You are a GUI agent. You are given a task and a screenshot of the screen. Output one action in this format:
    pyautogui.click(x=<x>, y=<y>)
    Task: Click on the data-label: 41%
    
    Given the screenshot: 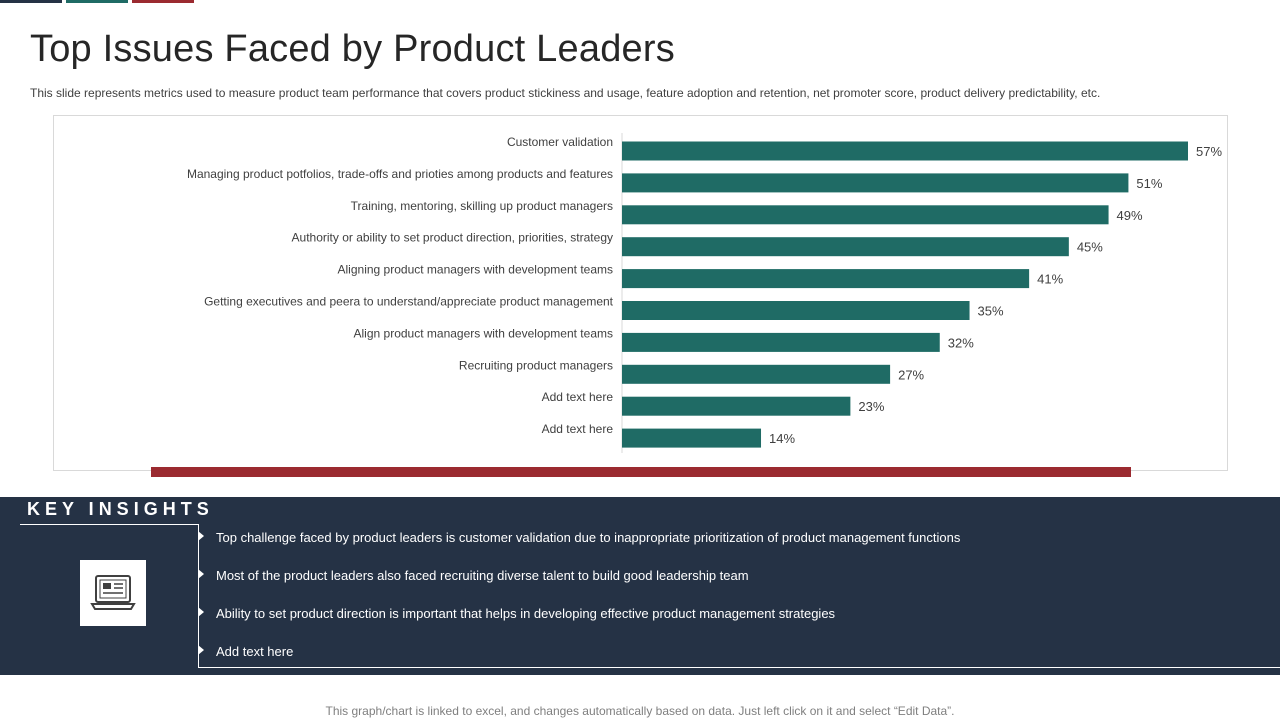 What is the action you would take?
    pyautogui.click(x=1050, y=279)
    